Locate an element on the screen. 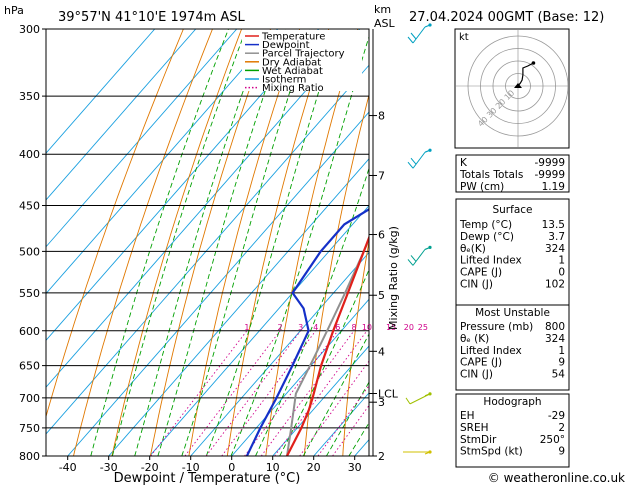 The width and height of the screenshot is (629, 490). hodograph-table-row-value: 250° is located at coordinates (552, 440).